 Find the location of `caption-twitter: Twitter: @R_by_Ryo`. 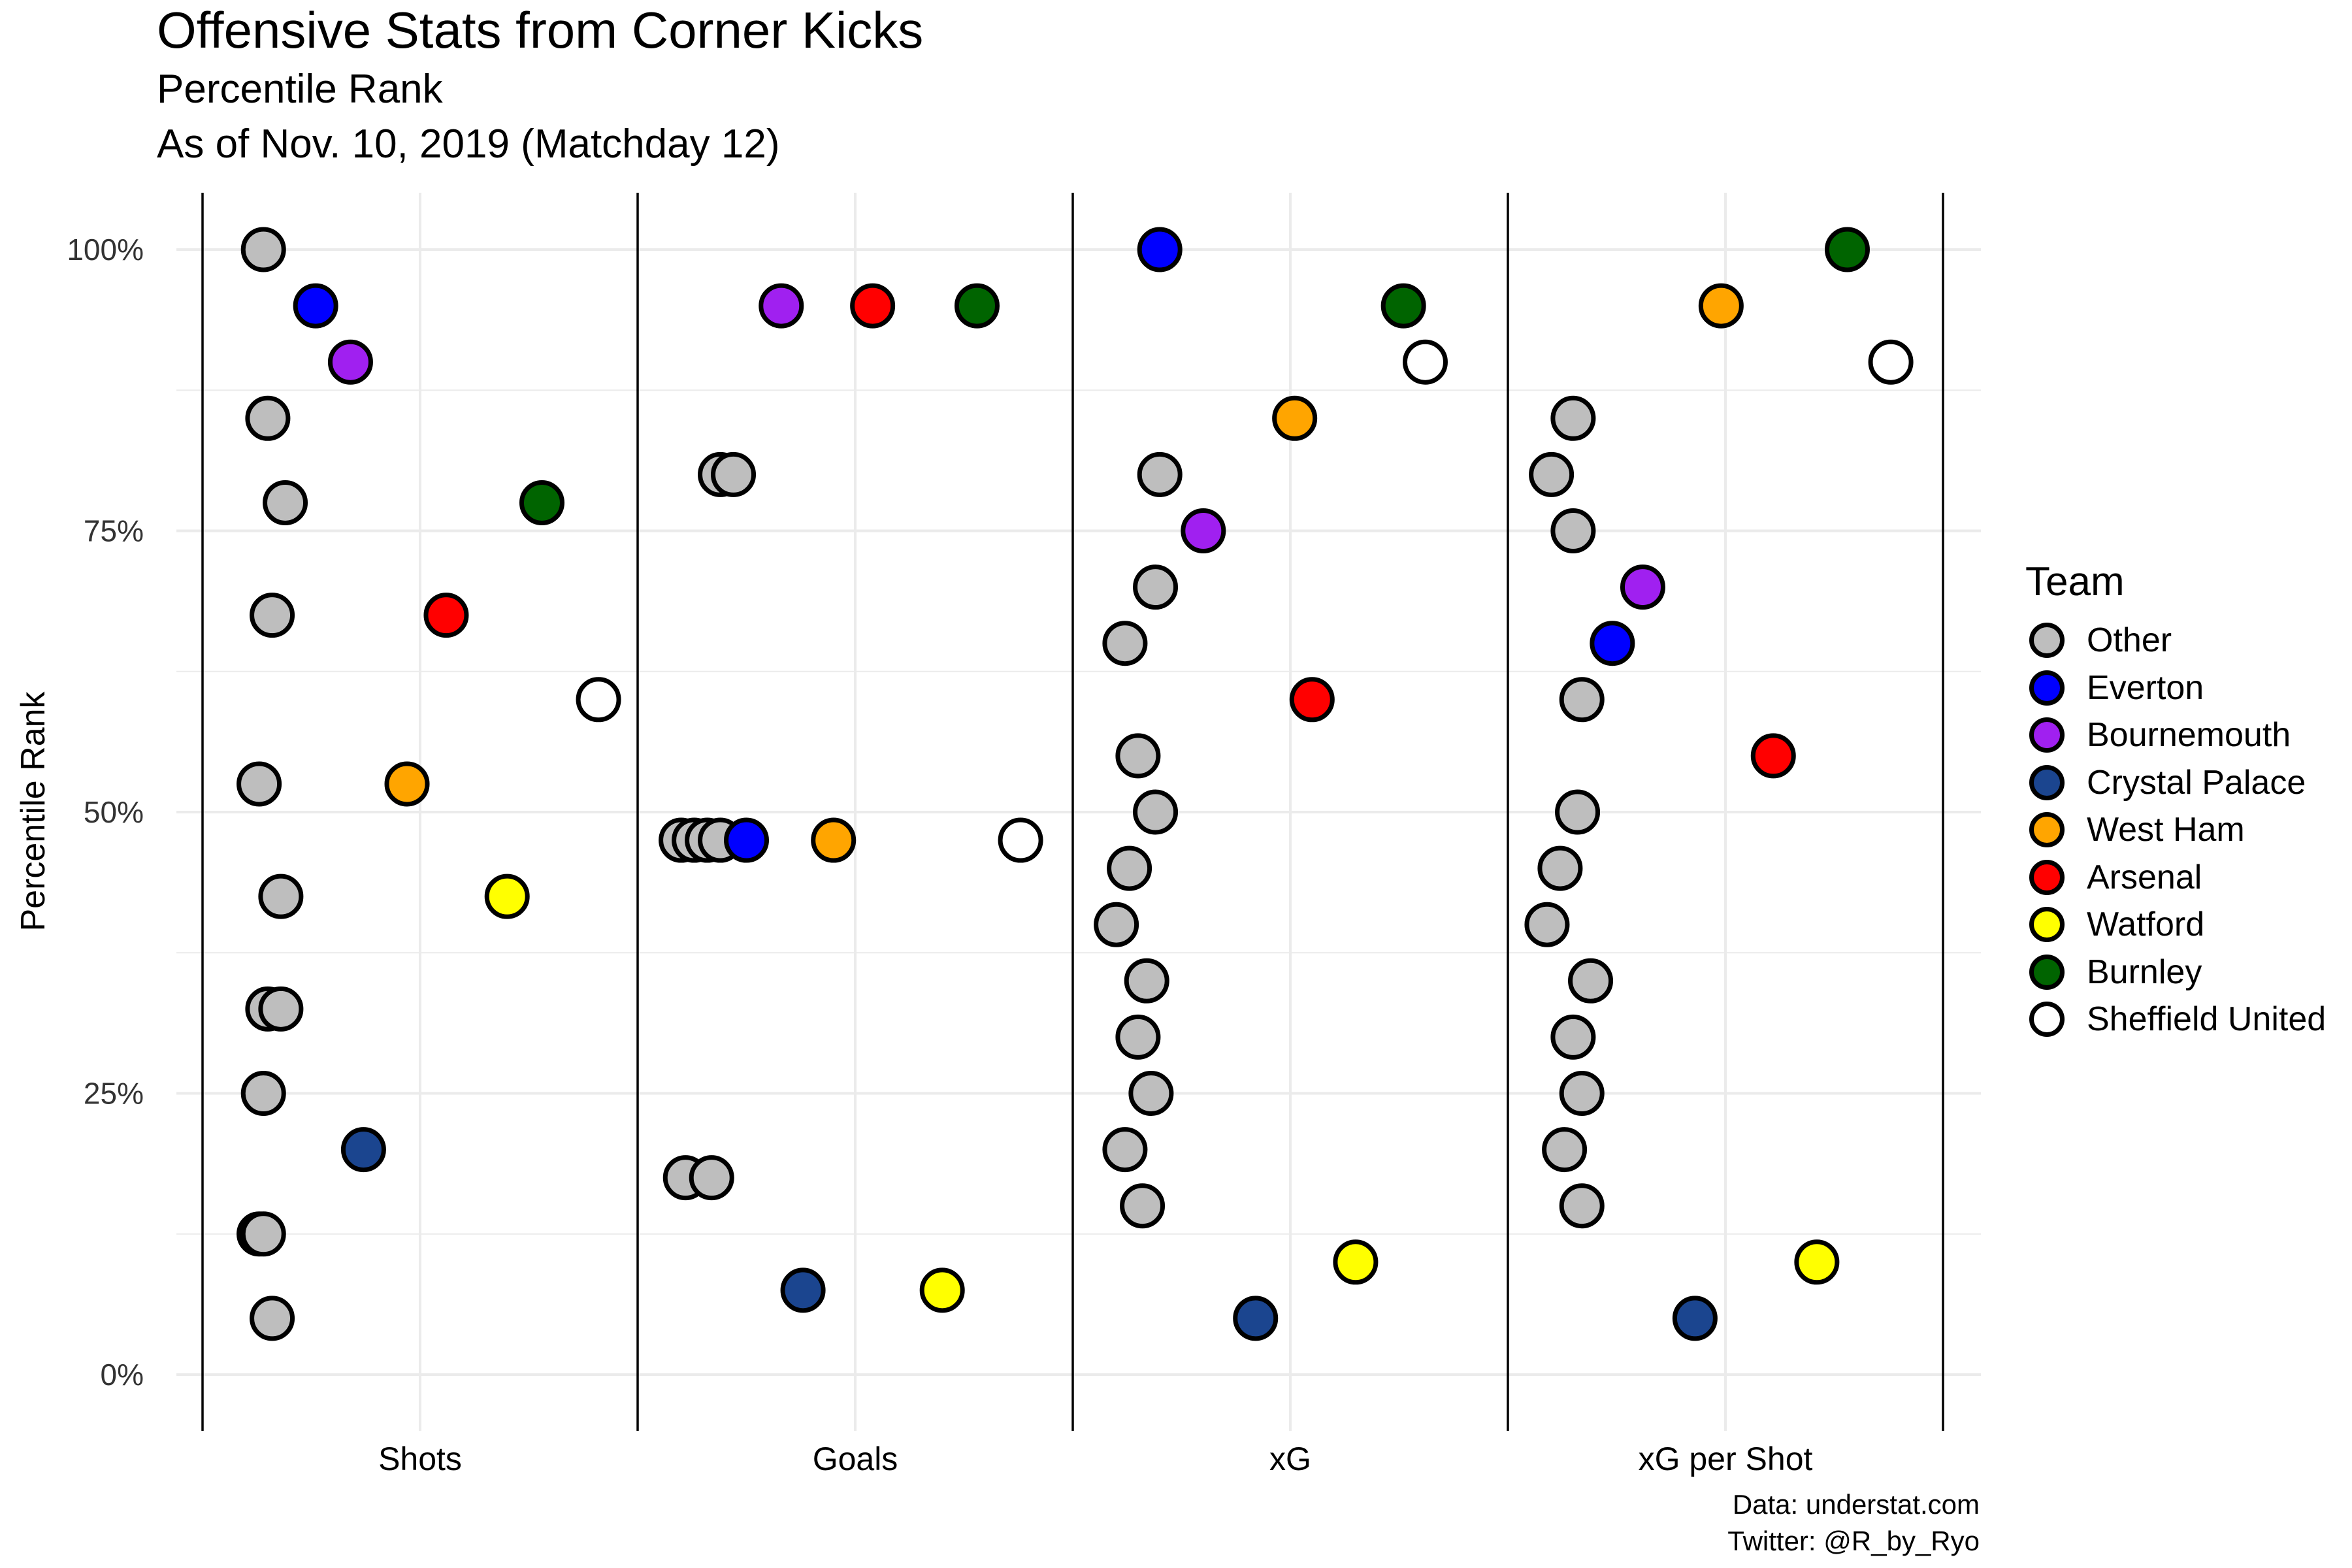

caption-twitter: Twitter: @R_by_Ryo is located at coordinates (1853, 1541).